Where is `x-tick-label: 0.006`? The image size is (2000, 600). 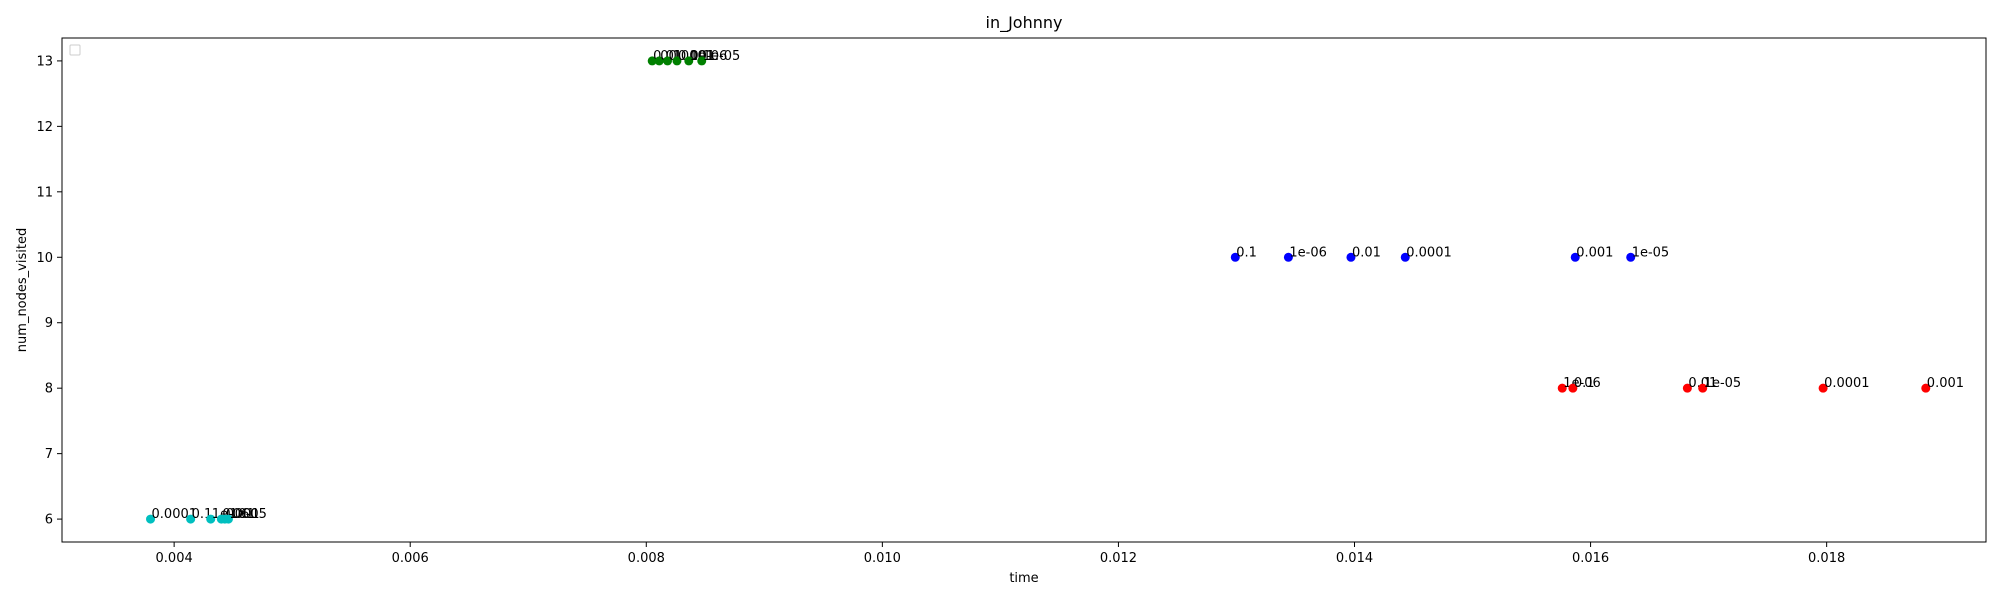
x-tick-label: 0.006 is located at coordinates (410, 558).